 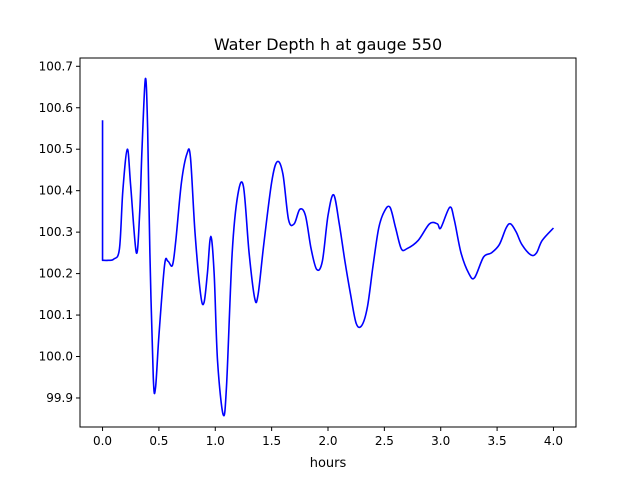 What do you see at coordinates (327, 441) in the screenshot?
I see `x-tick-label: 2.0` at bounding box center [327, 441].